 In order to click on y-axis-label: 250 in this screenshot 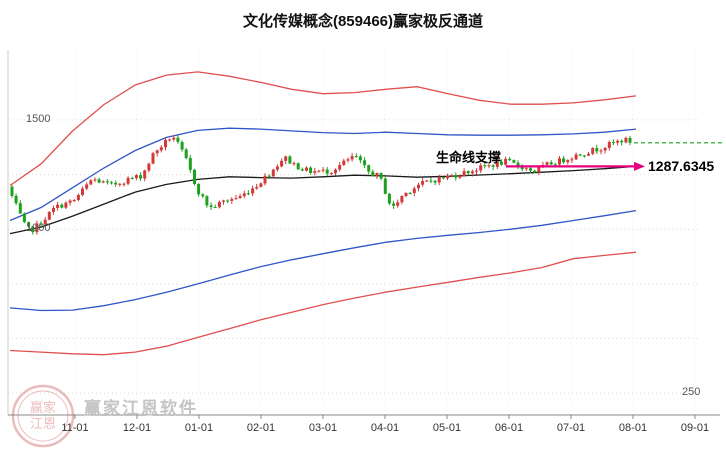, I will do `click(691, 392)`.